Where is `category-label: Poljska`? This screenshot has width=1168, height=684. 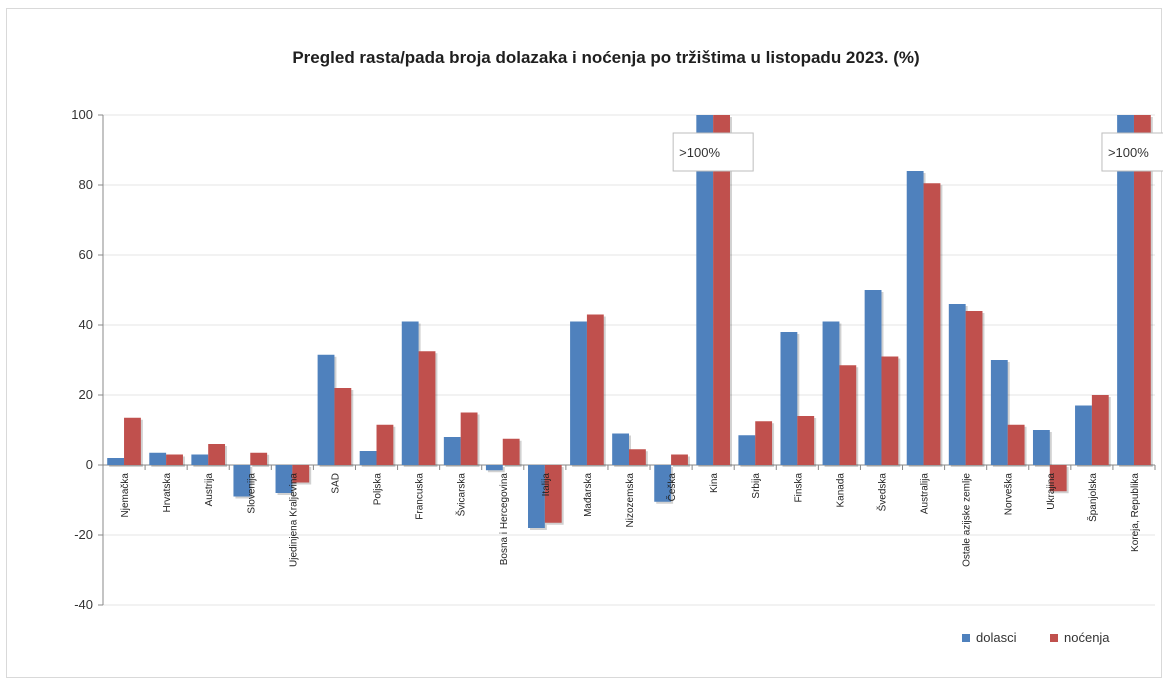 category-label: Poljska is located at coordinates (378, 489).